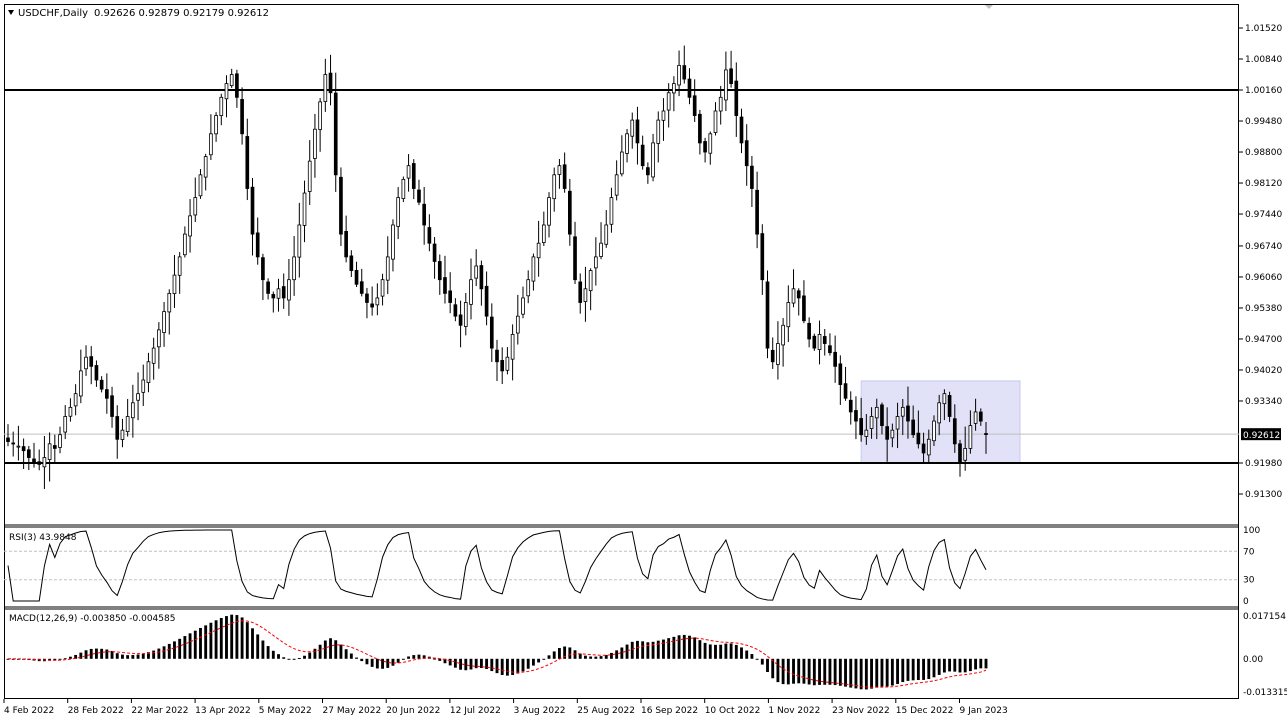  I want to click on date-tick-label: 3 Aug 2022, so click(540, 711).